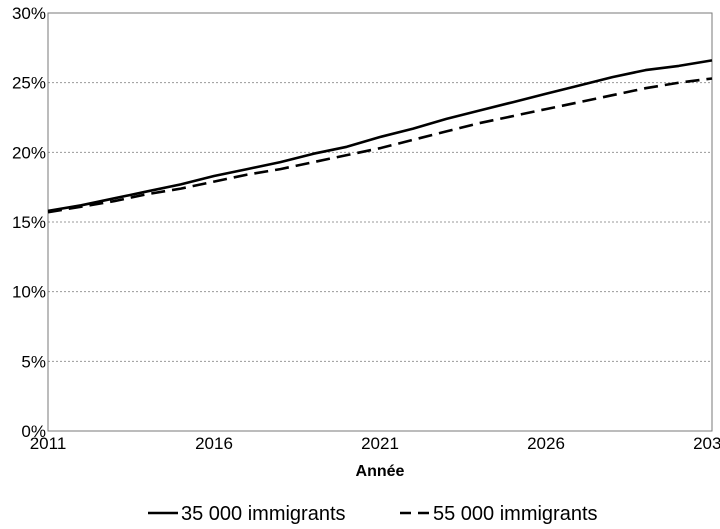 The image size is (720, 529). Describe the element at coordinates (48, 443) in the screenshot. I see `x-tick-label: 2011` at that location.